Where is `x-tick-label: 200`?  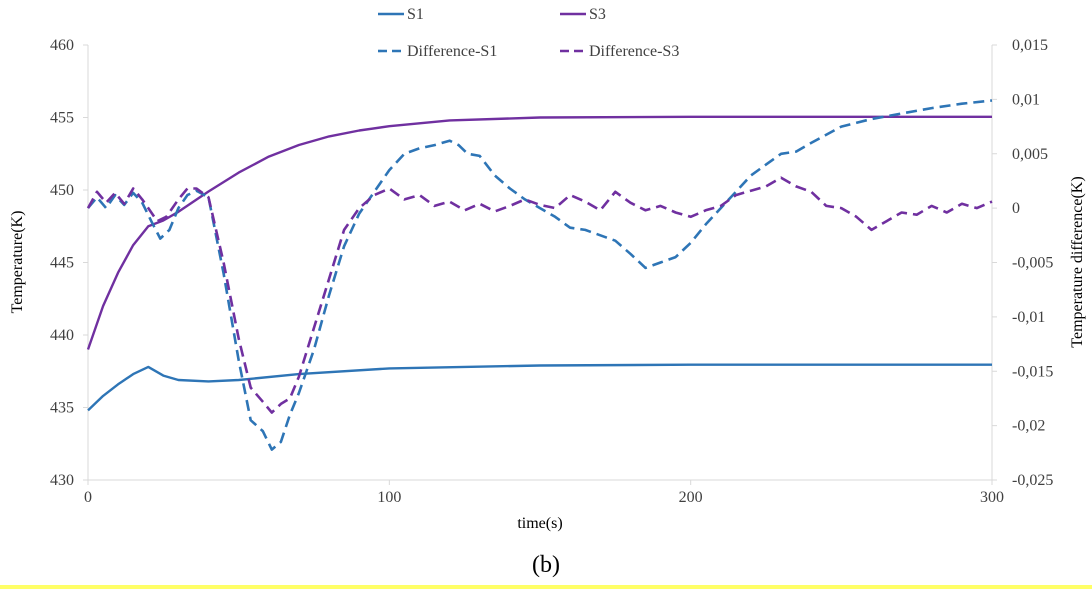
x-tick-label: 200 is located at coordinates (691, 497).